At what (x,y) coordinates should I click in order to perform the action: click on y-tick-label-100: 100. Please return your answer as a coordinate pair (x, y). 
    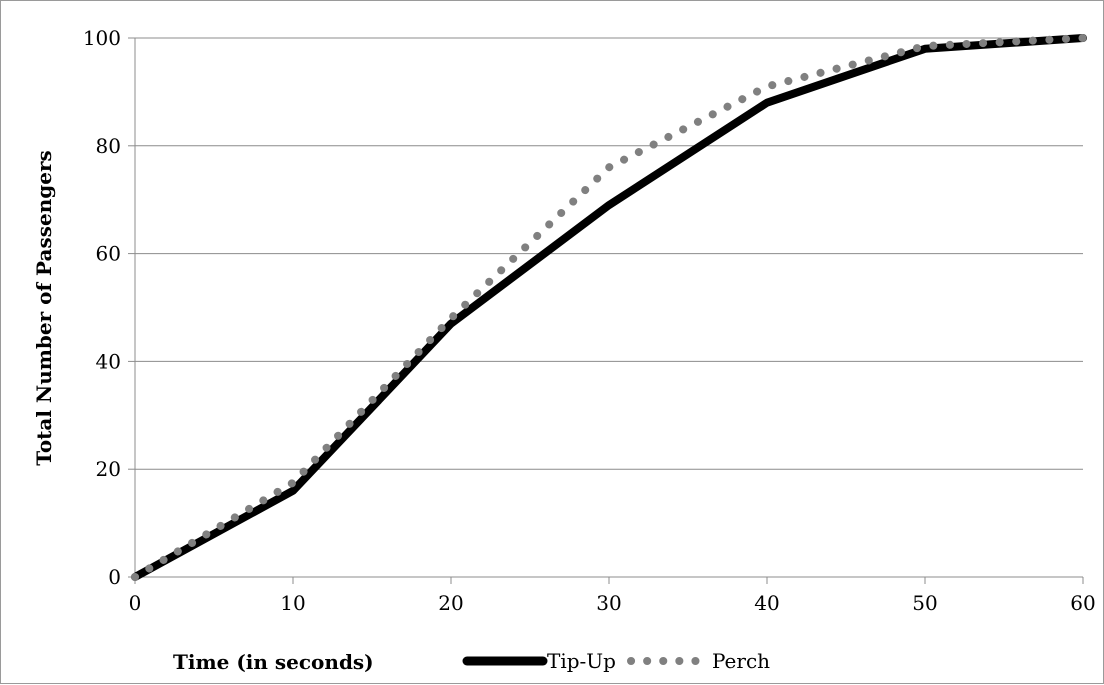
    Looking at the image, I should click on (102, 38).